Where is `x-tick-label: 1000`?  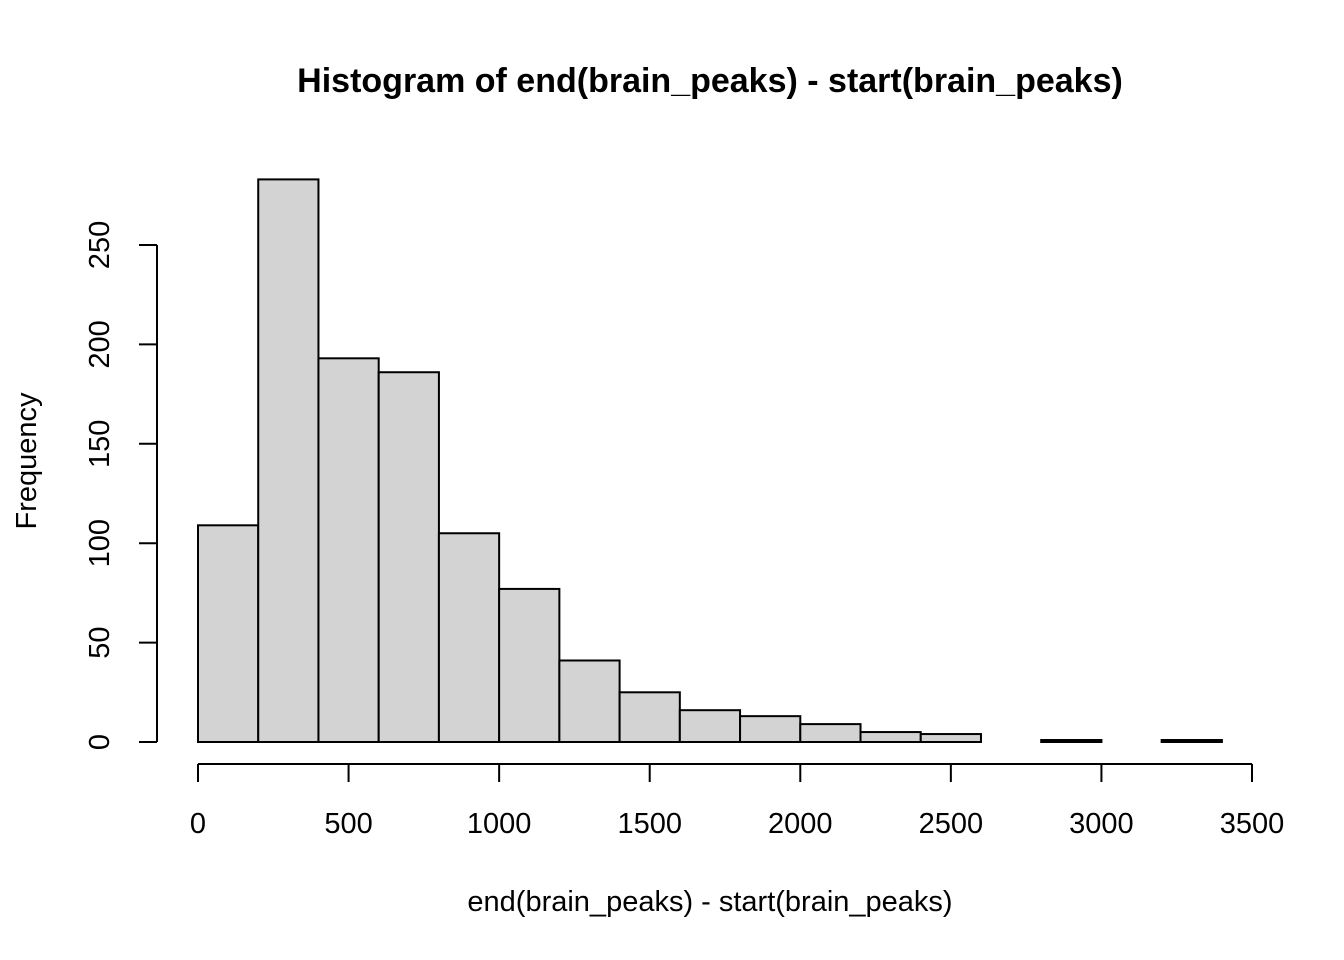 x-tick-label: 1000 is located at coordinates (499, 824).